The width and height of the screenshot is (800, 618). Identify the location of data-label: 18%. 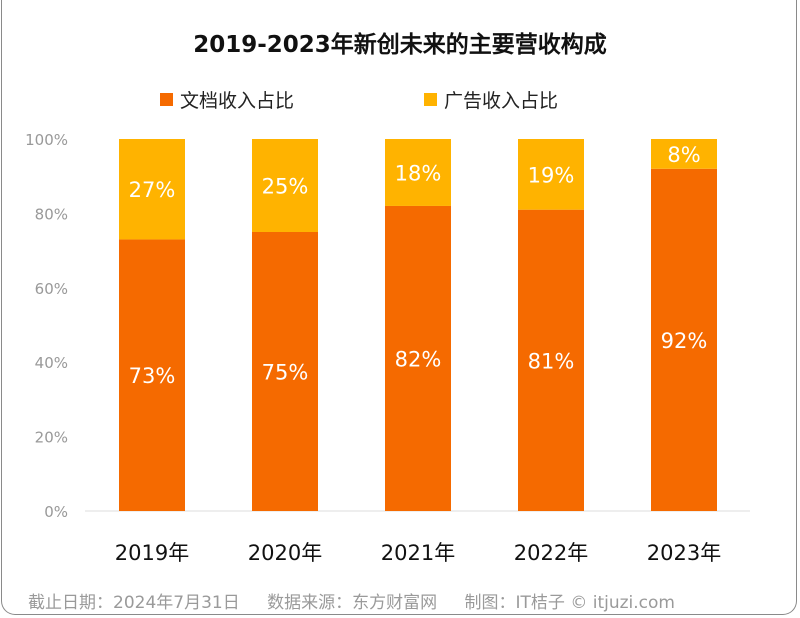
(418, 173).